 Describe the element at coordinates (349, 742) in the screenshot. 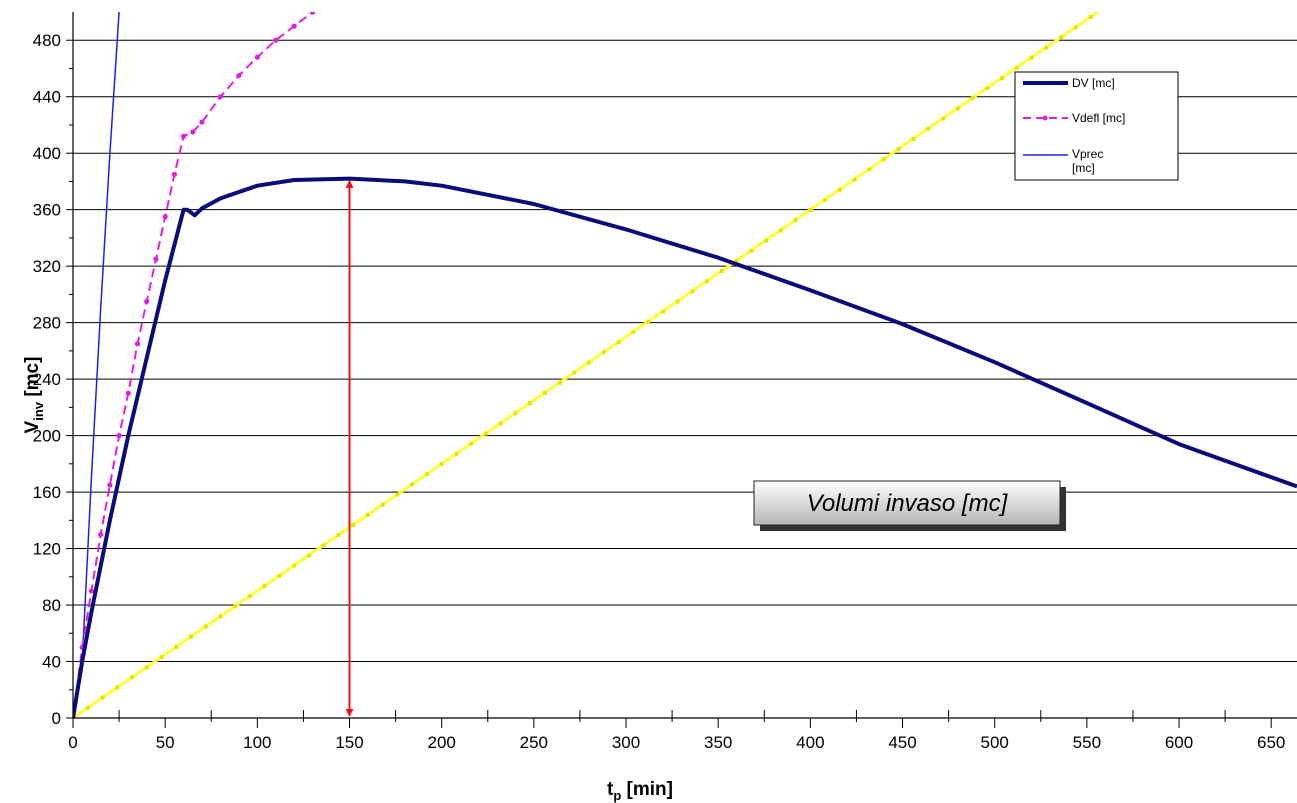

I see `x-tick-label-3: 150` at that location.